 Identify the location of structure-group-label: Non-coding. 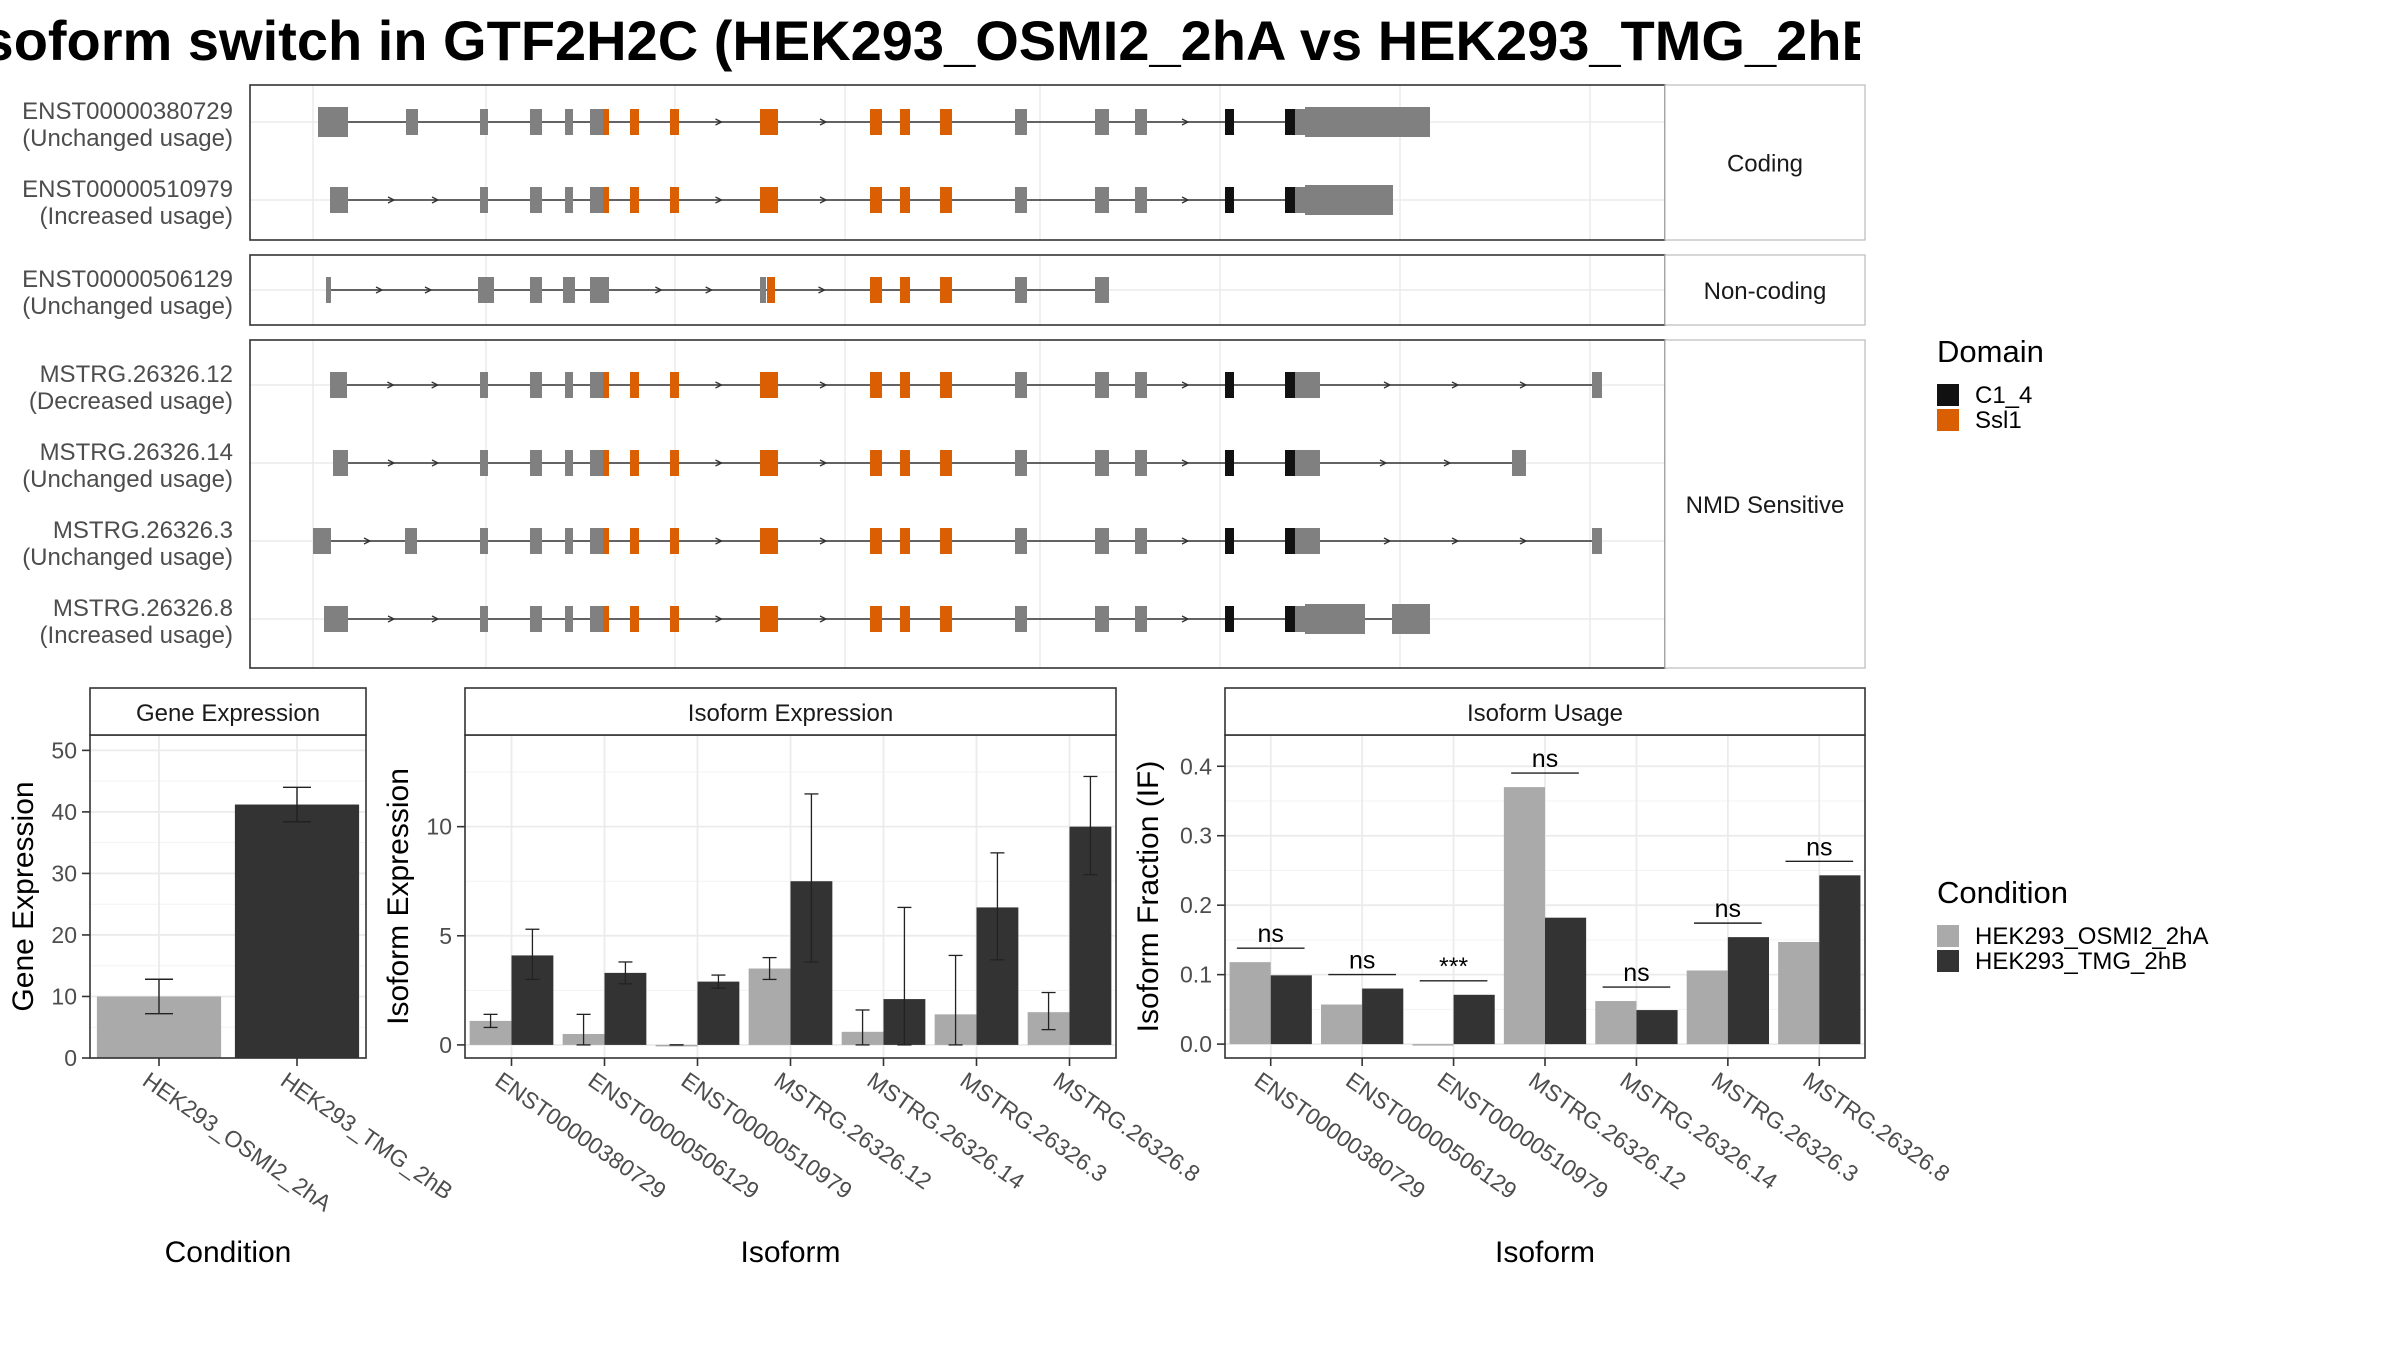
(1765, 291).